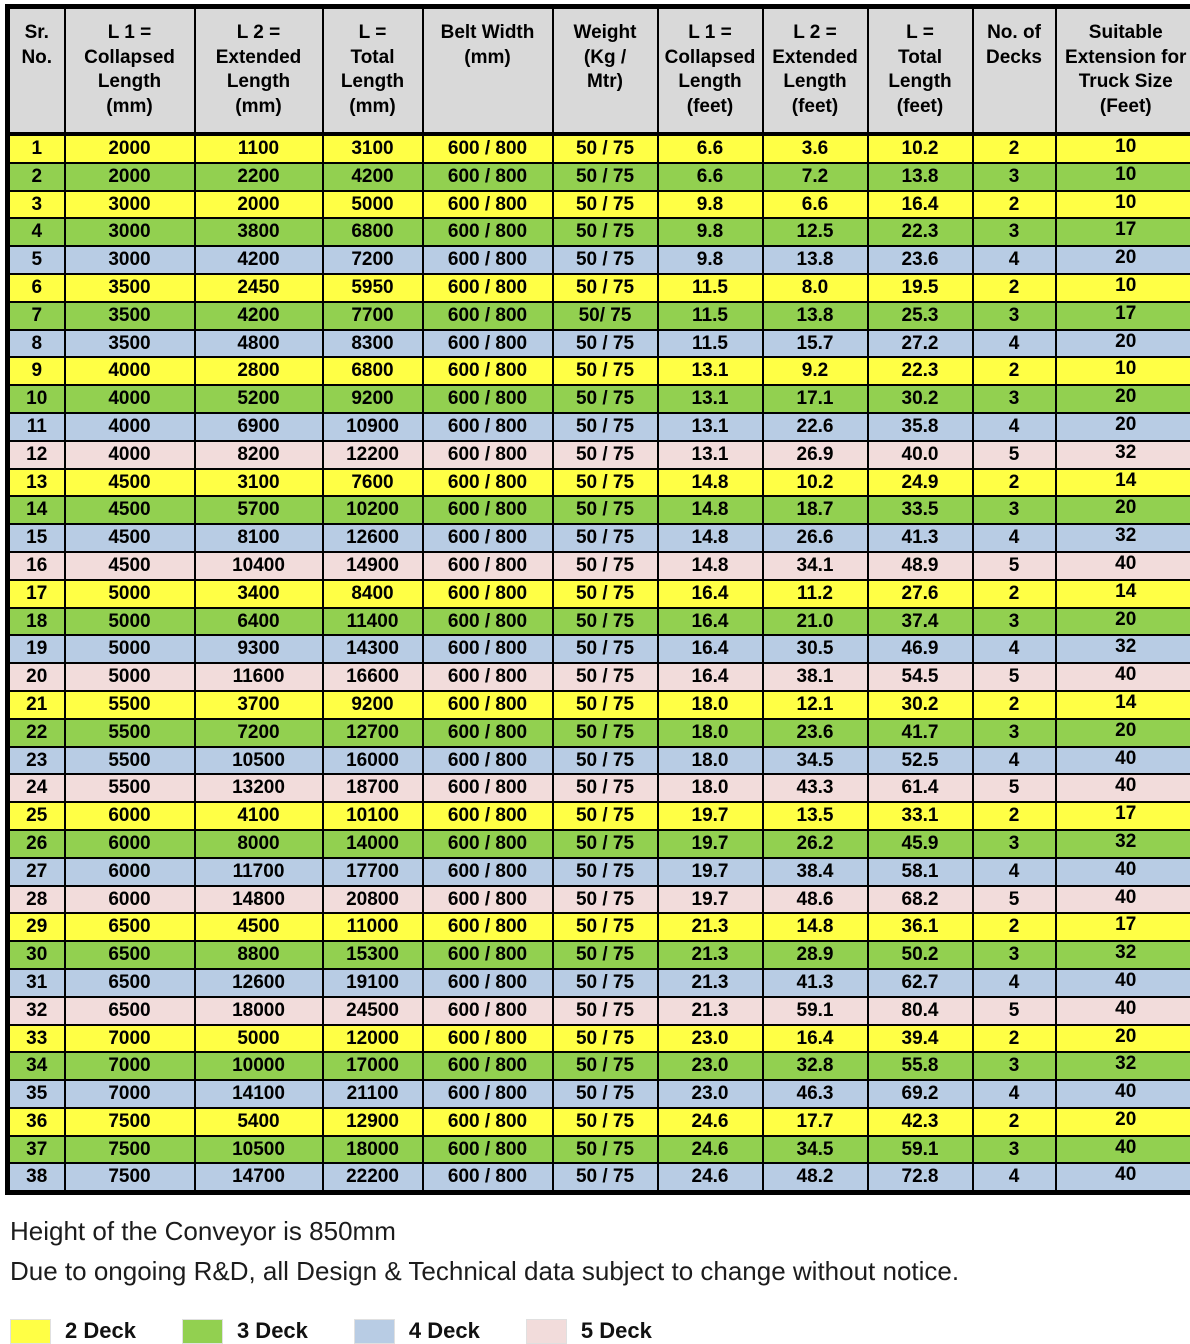 The height and width of the screenshot is (1344, 1190). What do you see at coordinates (130, 483) in the screenshot?
I see `table-cell: 4500` at bounding box center [130, 483].